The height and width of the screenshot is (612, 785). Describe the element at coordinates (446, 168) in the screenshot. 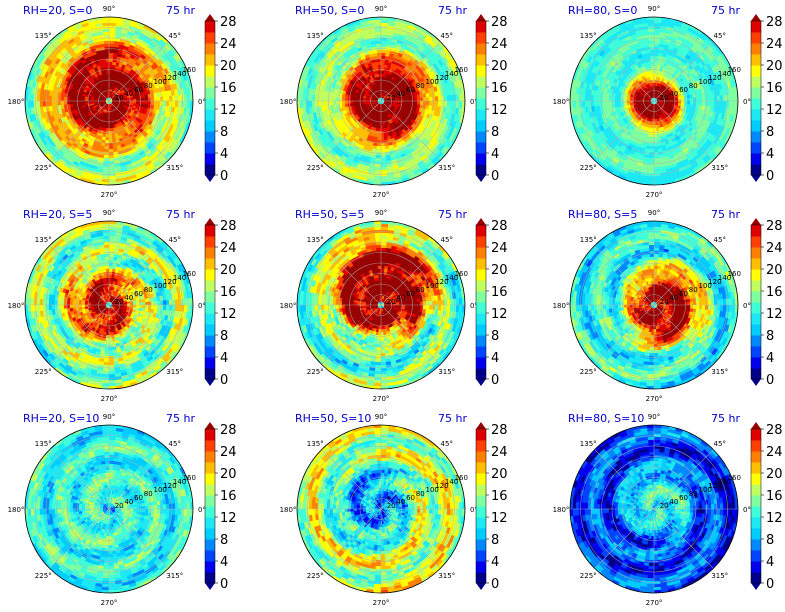

I see `angle-tick-label: 315°` at that location.